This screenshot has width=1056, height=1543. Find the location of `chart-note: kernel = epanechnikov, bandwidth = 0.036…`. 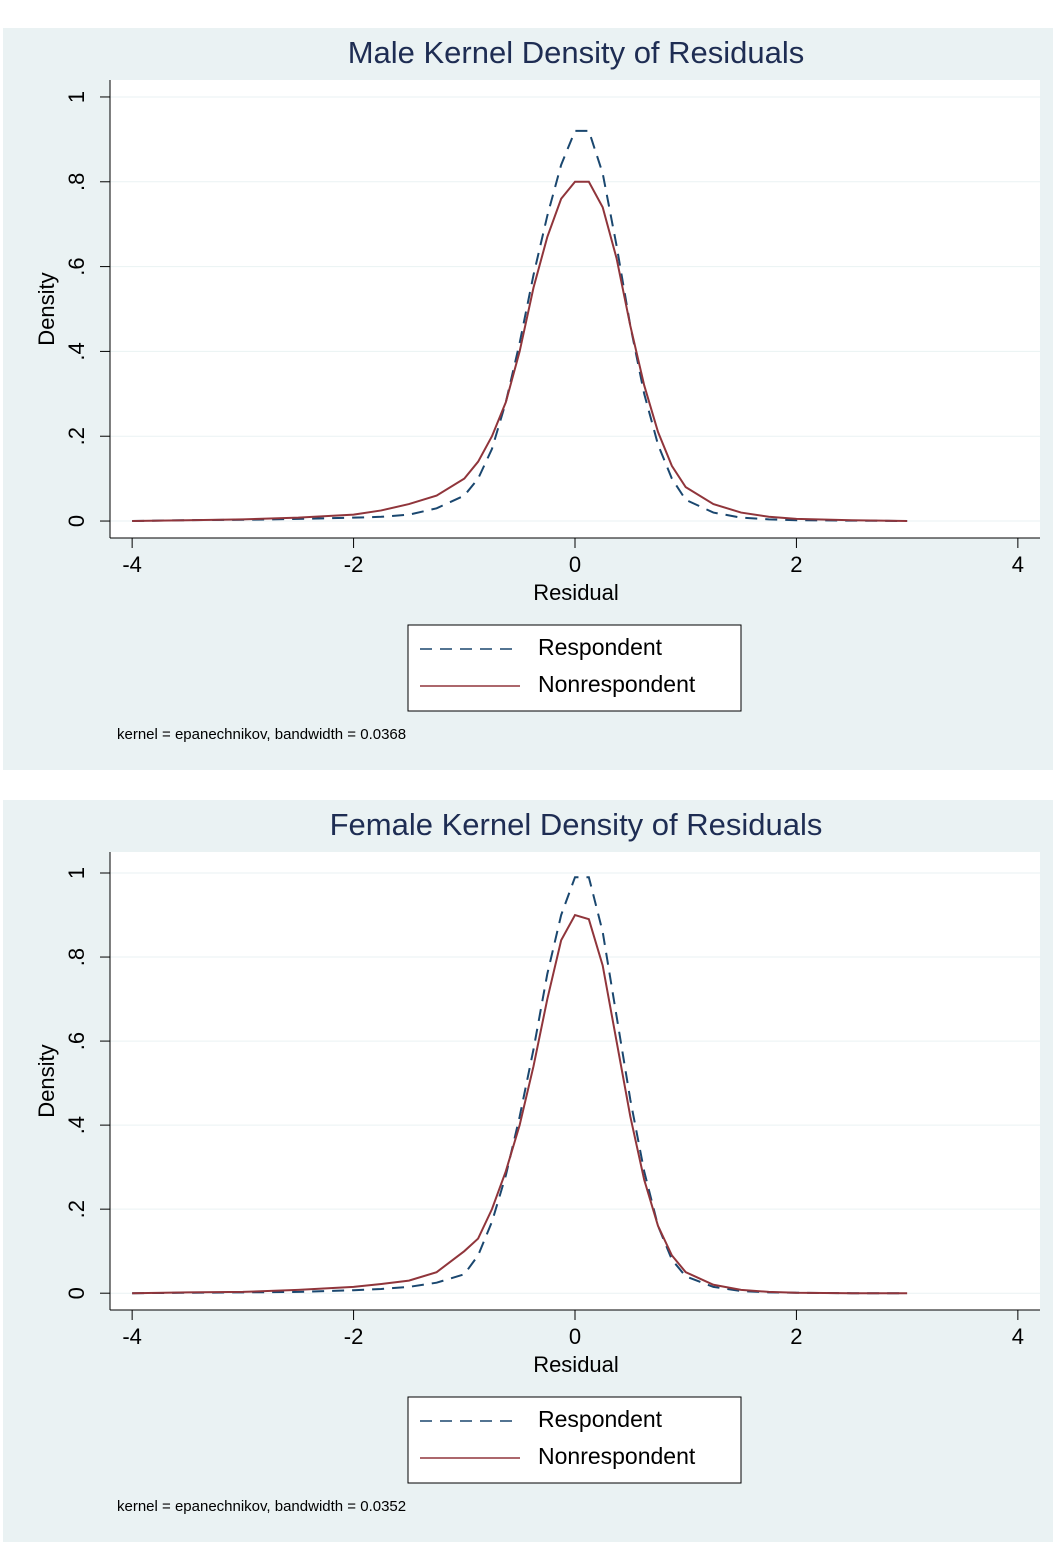

chart-note: kernel = epanechnikov, bandwidth = 0.036… is located at coordinates (261, 734).